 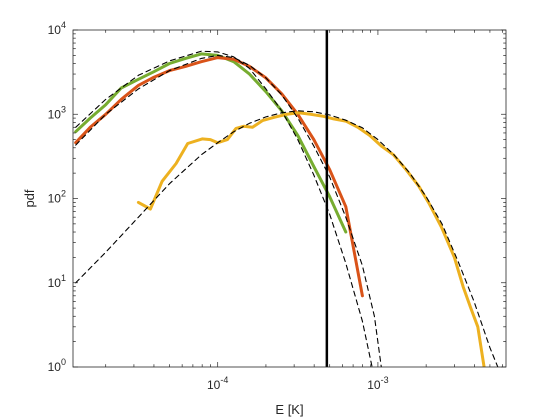 What do you see at coordinates (385, 380) in the screenshot?
I see `tick-label-exponent: -3` at bounding box center [385, 380].